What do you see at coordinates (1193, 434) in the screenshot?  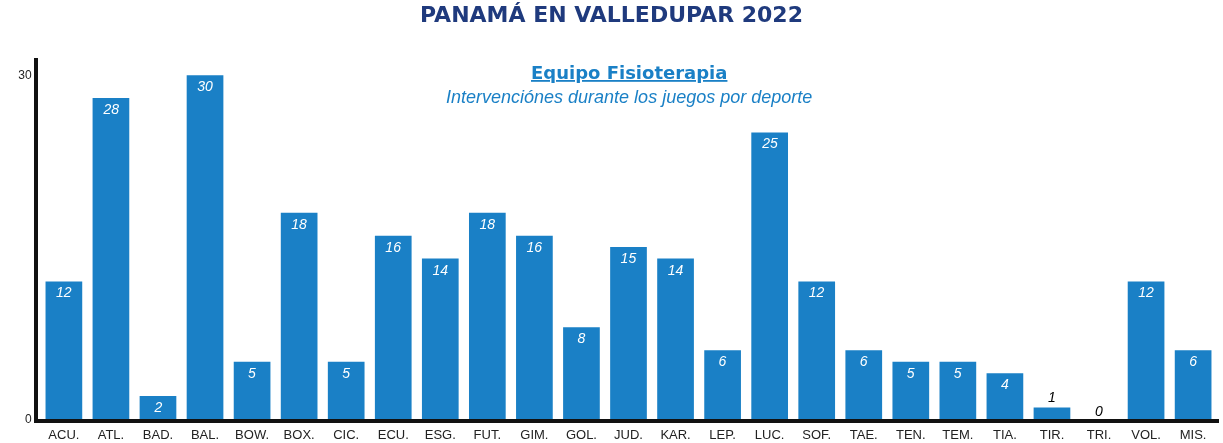 I see `x-tick-label: MIS.` at bounding box center [1193, 434].